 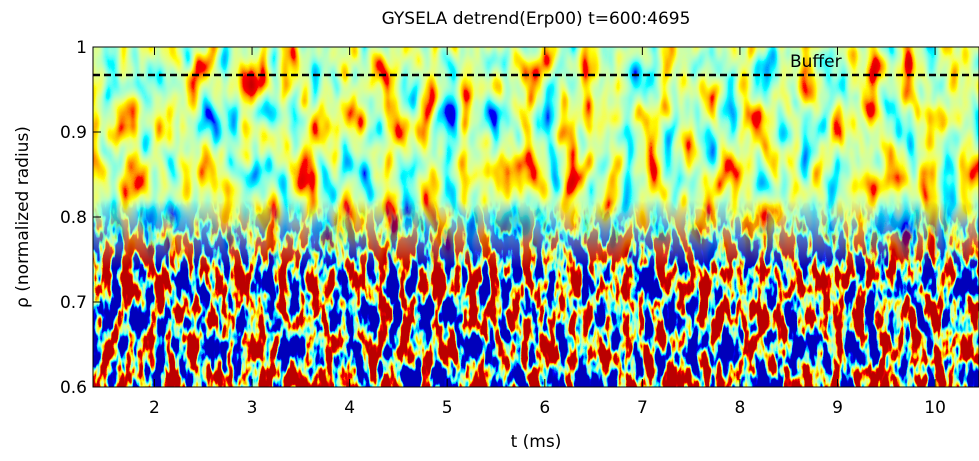 What do you see at coordinates (73, 388) in the screenshot?
I see `y-tick-label: 0.6` at bounding box center [73, 388].